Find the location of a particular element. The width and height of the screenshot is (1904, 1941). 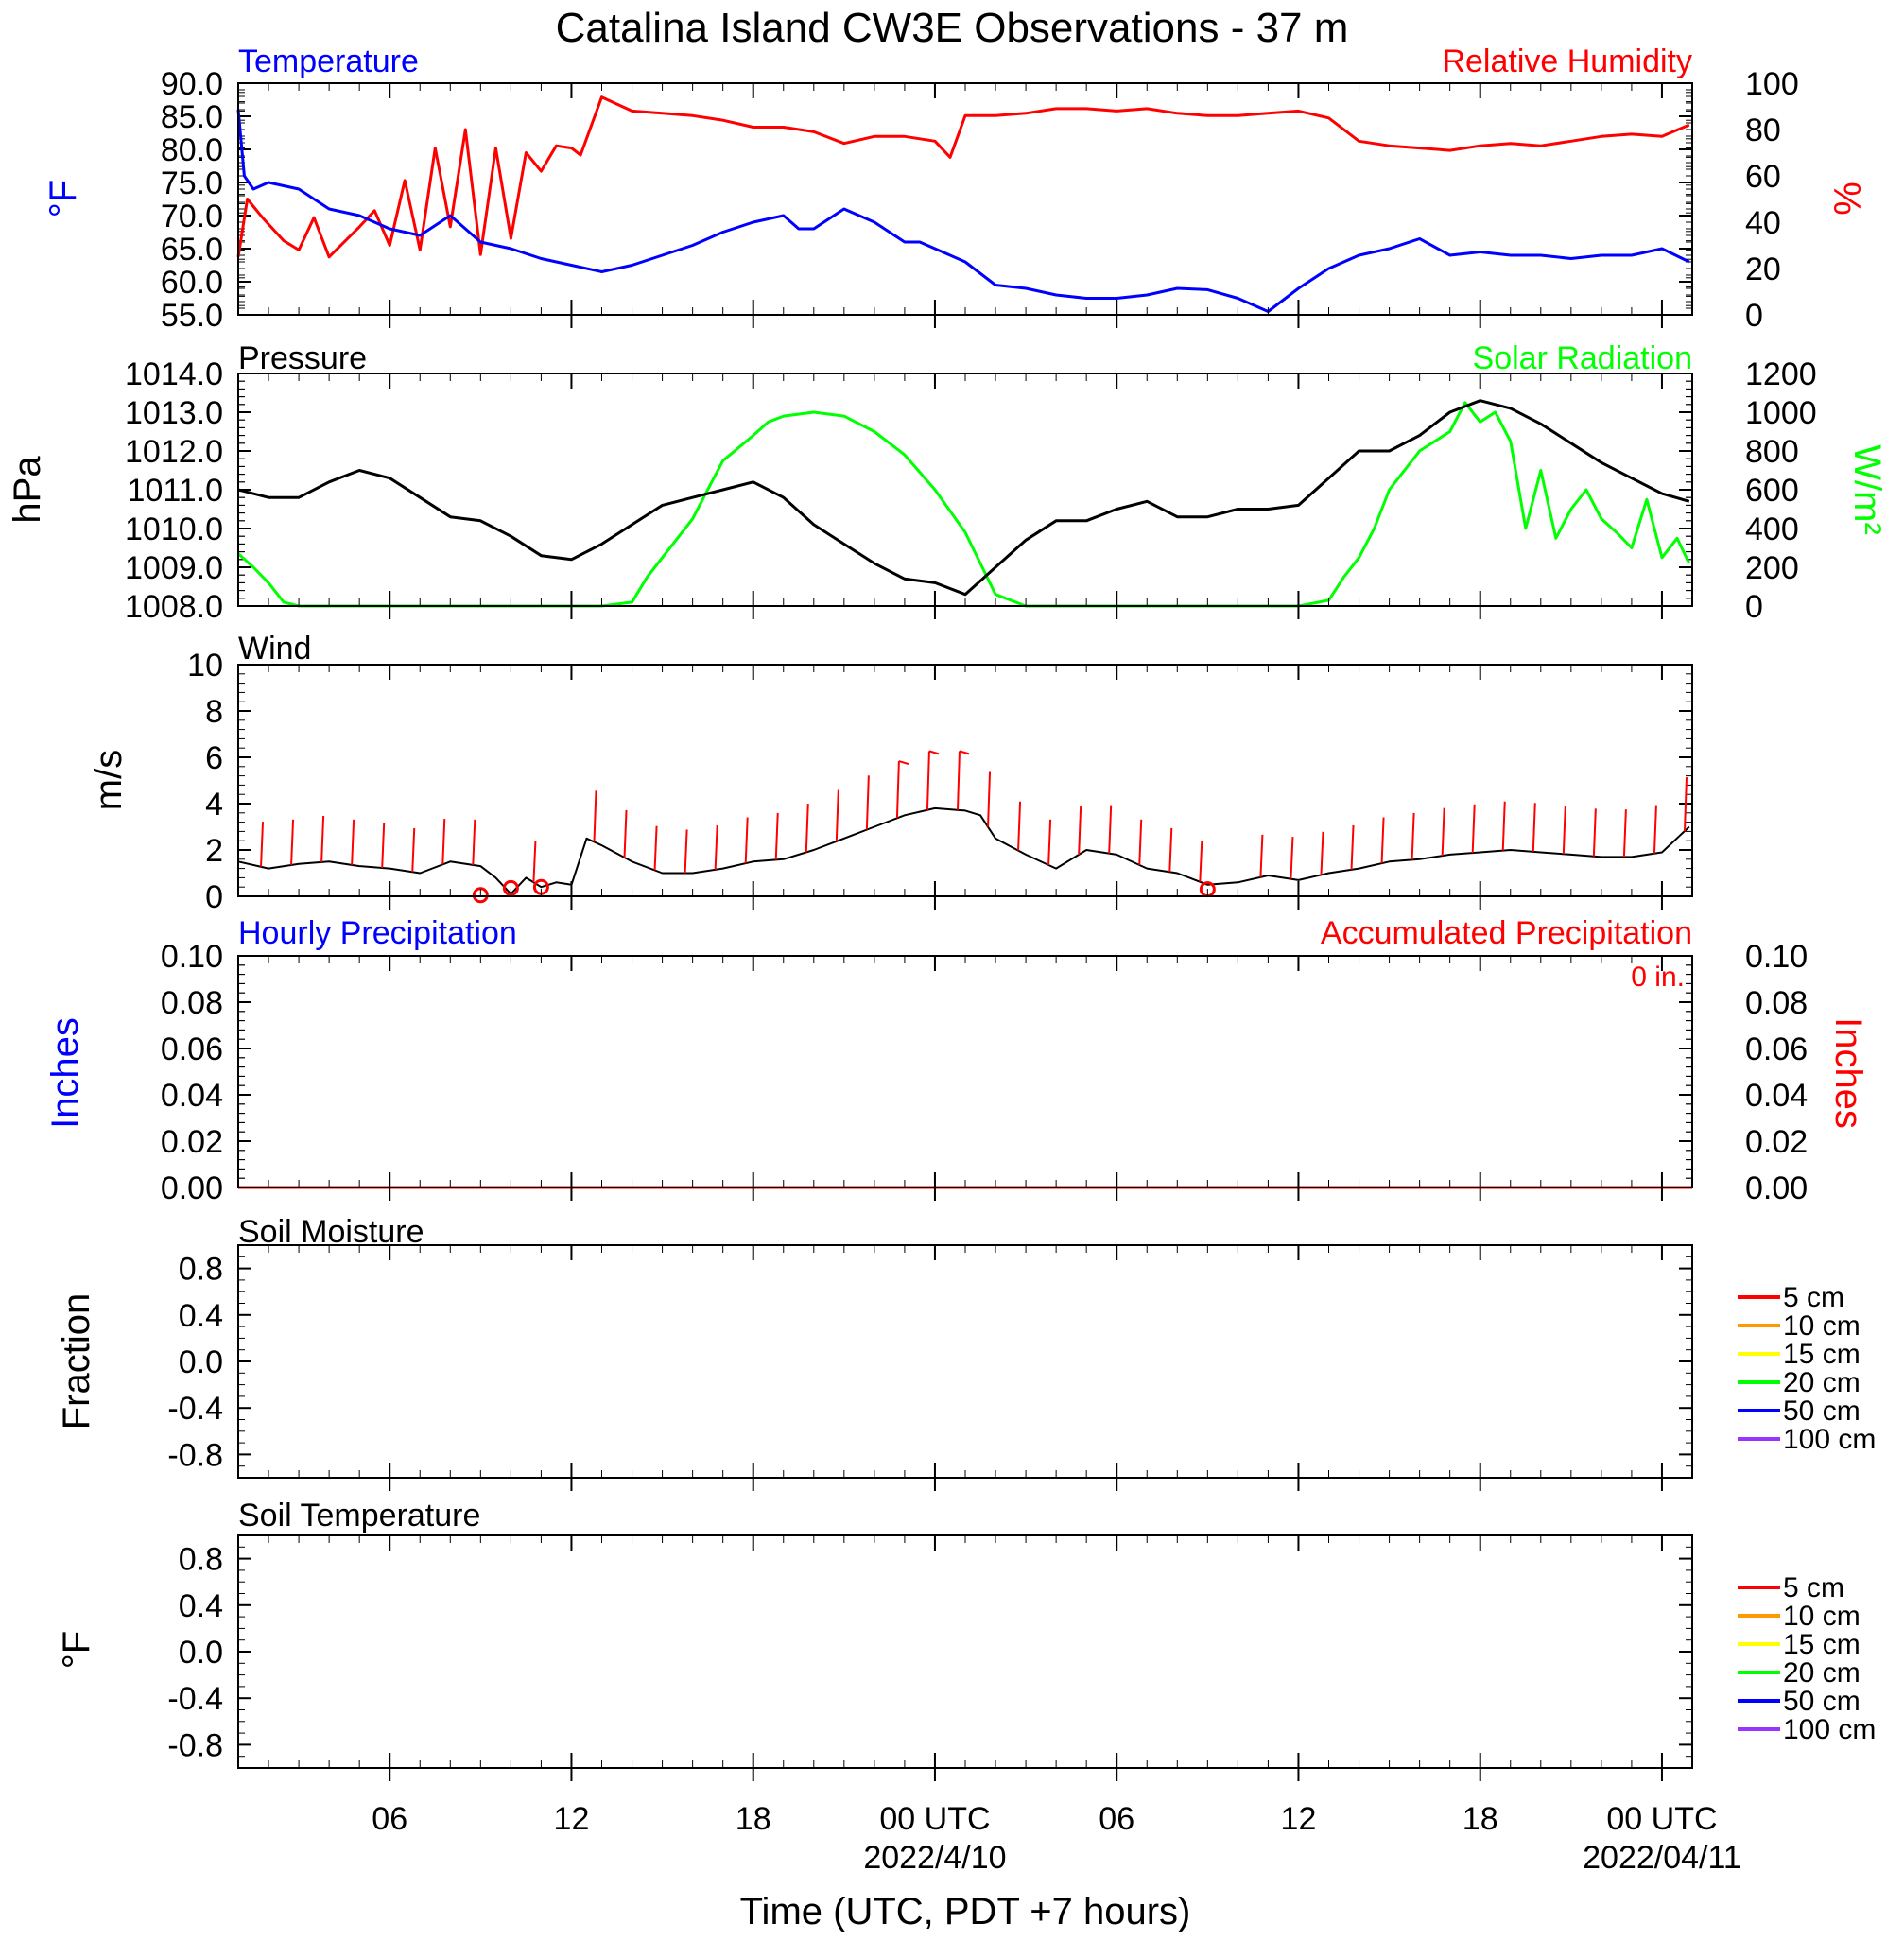

soil-temp-title: Soil Temperature is located at coordinates (359, 1516).